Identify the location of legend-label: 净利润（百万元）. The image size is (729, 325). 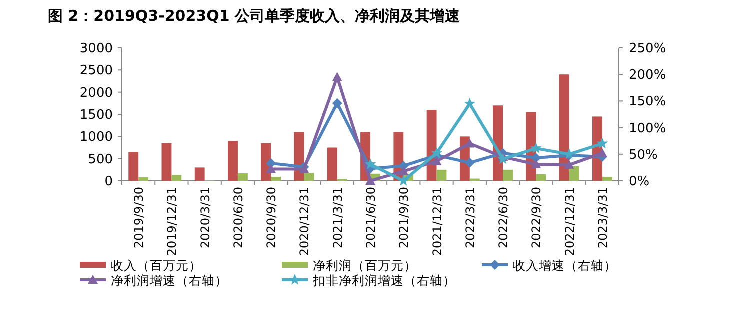
(365, 265).